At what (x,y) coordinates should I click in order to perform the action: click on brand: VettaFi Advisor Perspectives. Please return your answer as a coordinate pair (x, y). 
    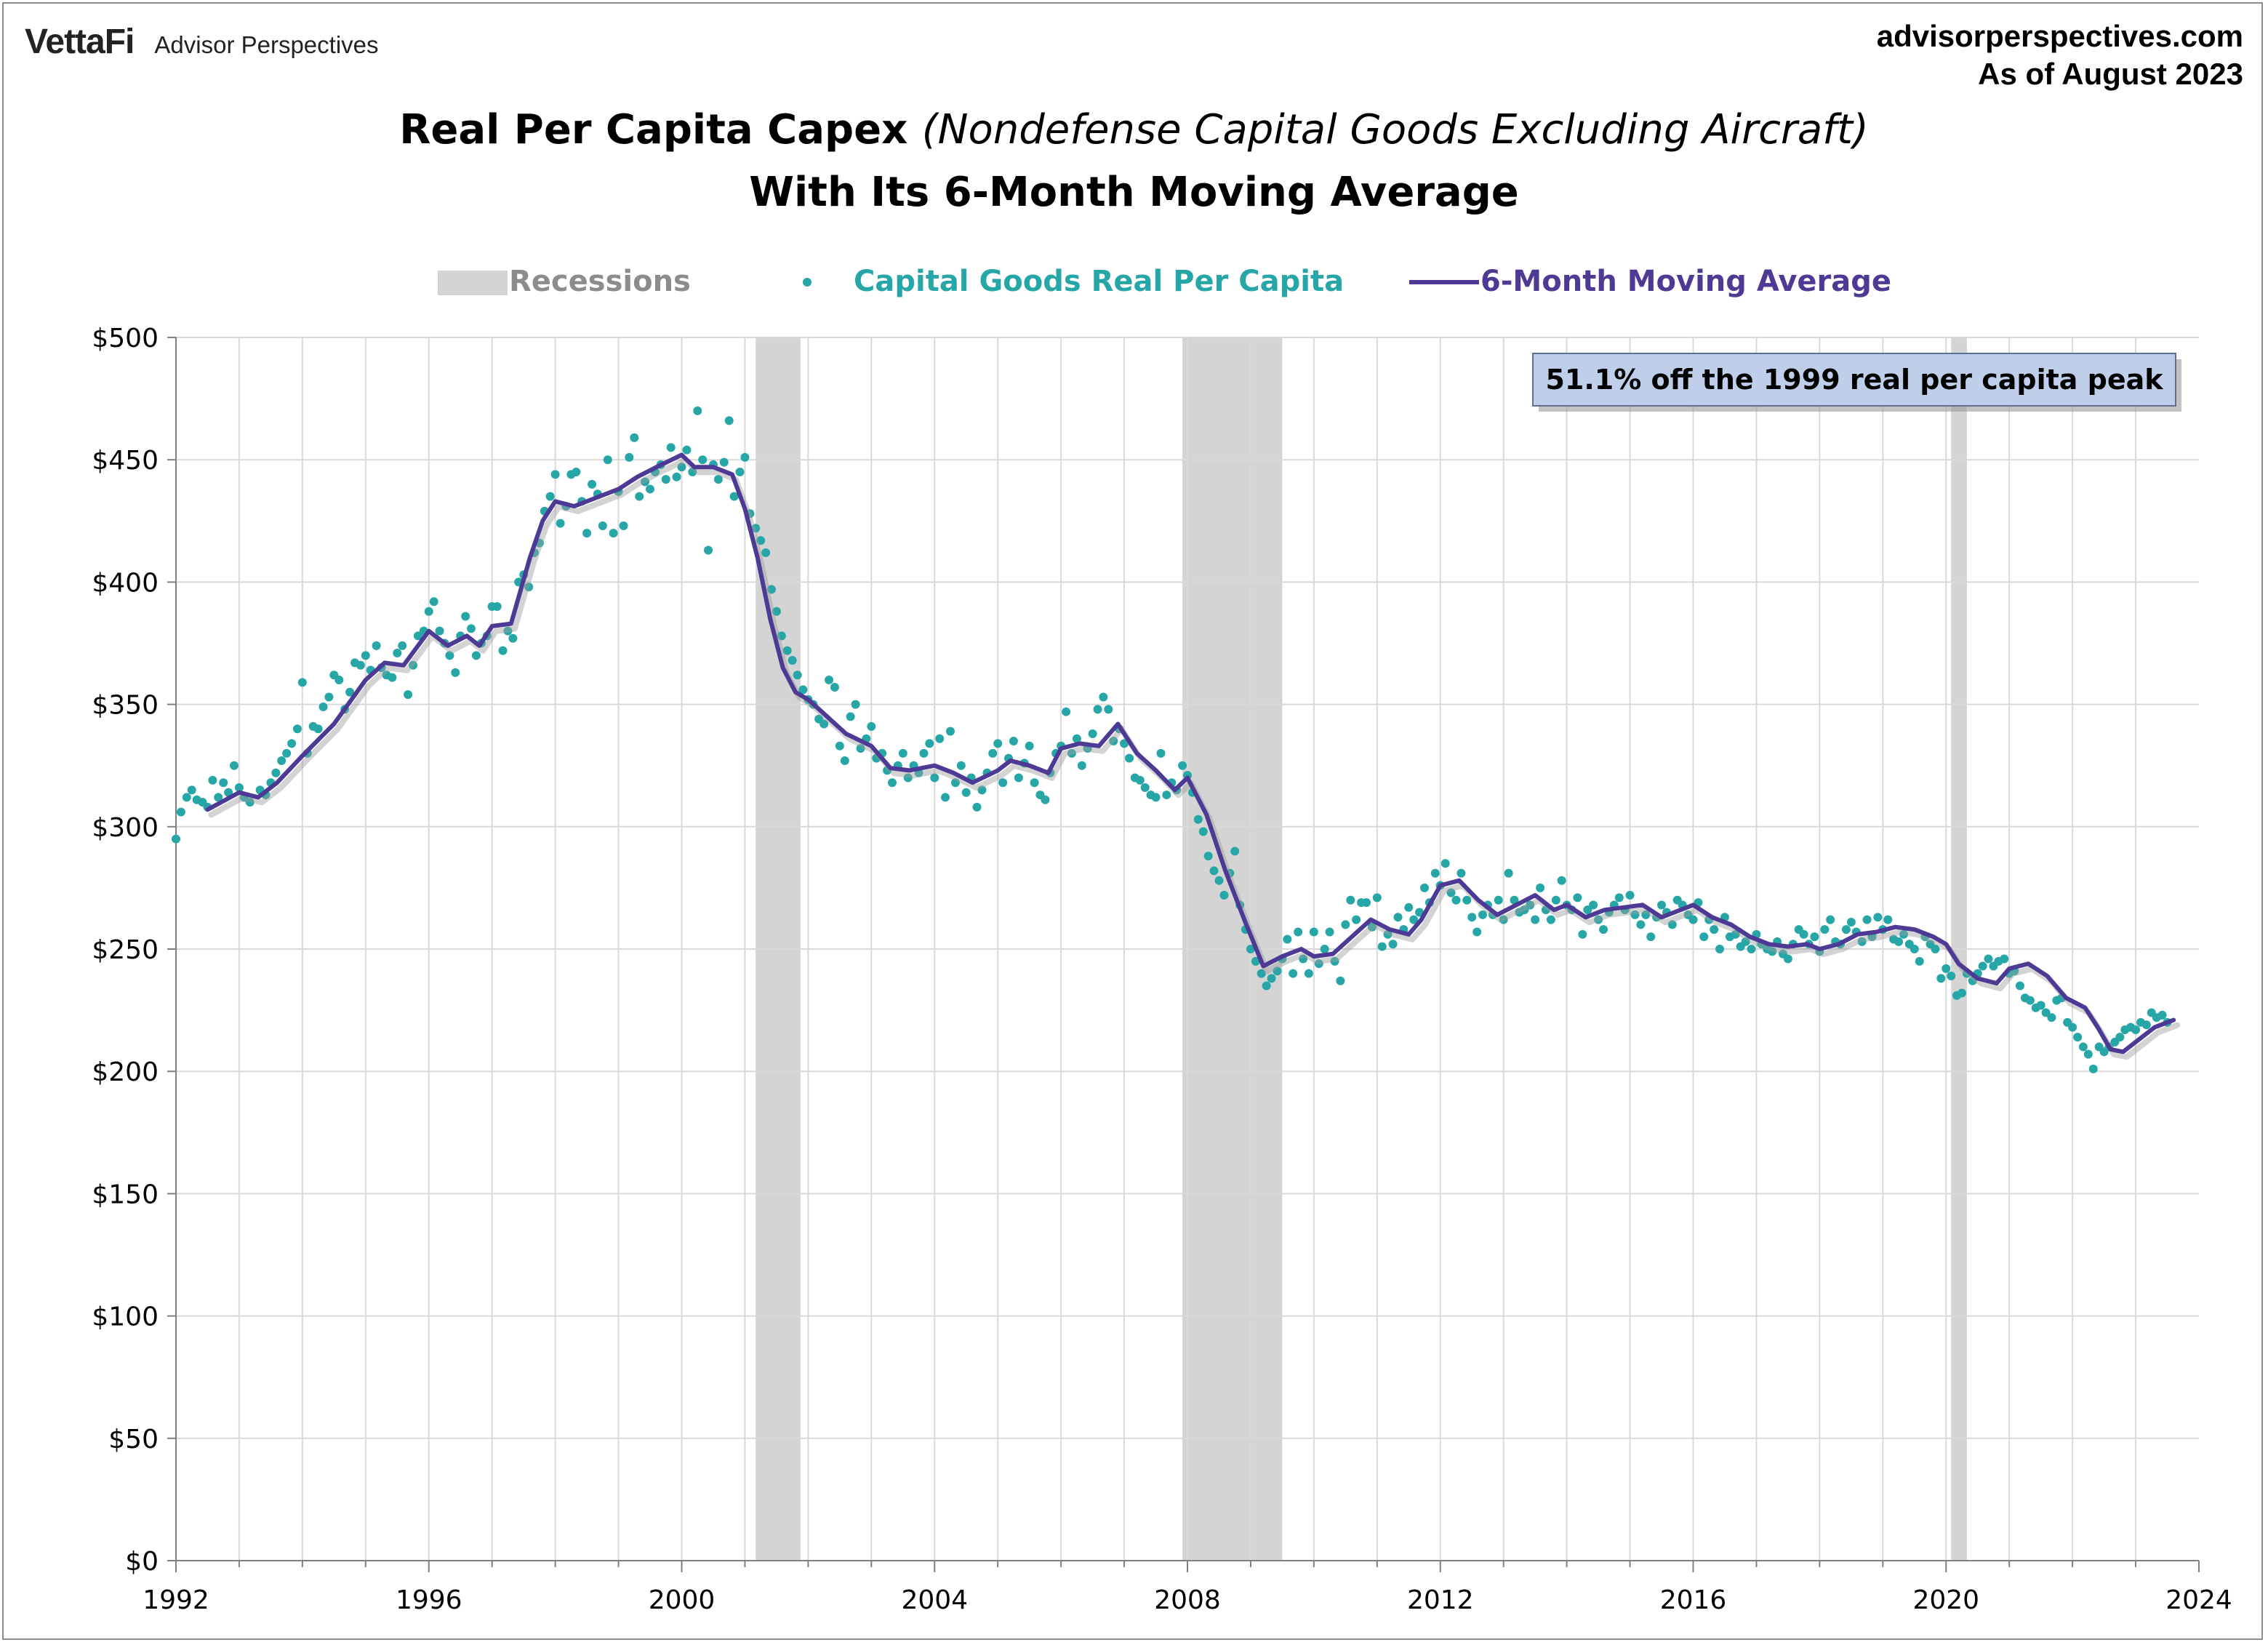
    Looking at the image, I should click on (202, 42).